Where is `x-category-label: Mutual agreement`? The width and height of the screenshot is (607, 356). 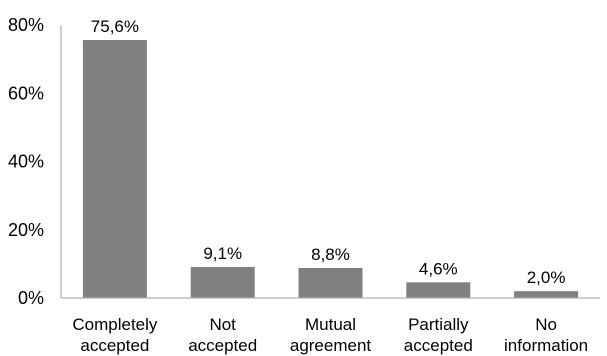
x-category-label: Mutual agreement is located at coordinates (331, 335).